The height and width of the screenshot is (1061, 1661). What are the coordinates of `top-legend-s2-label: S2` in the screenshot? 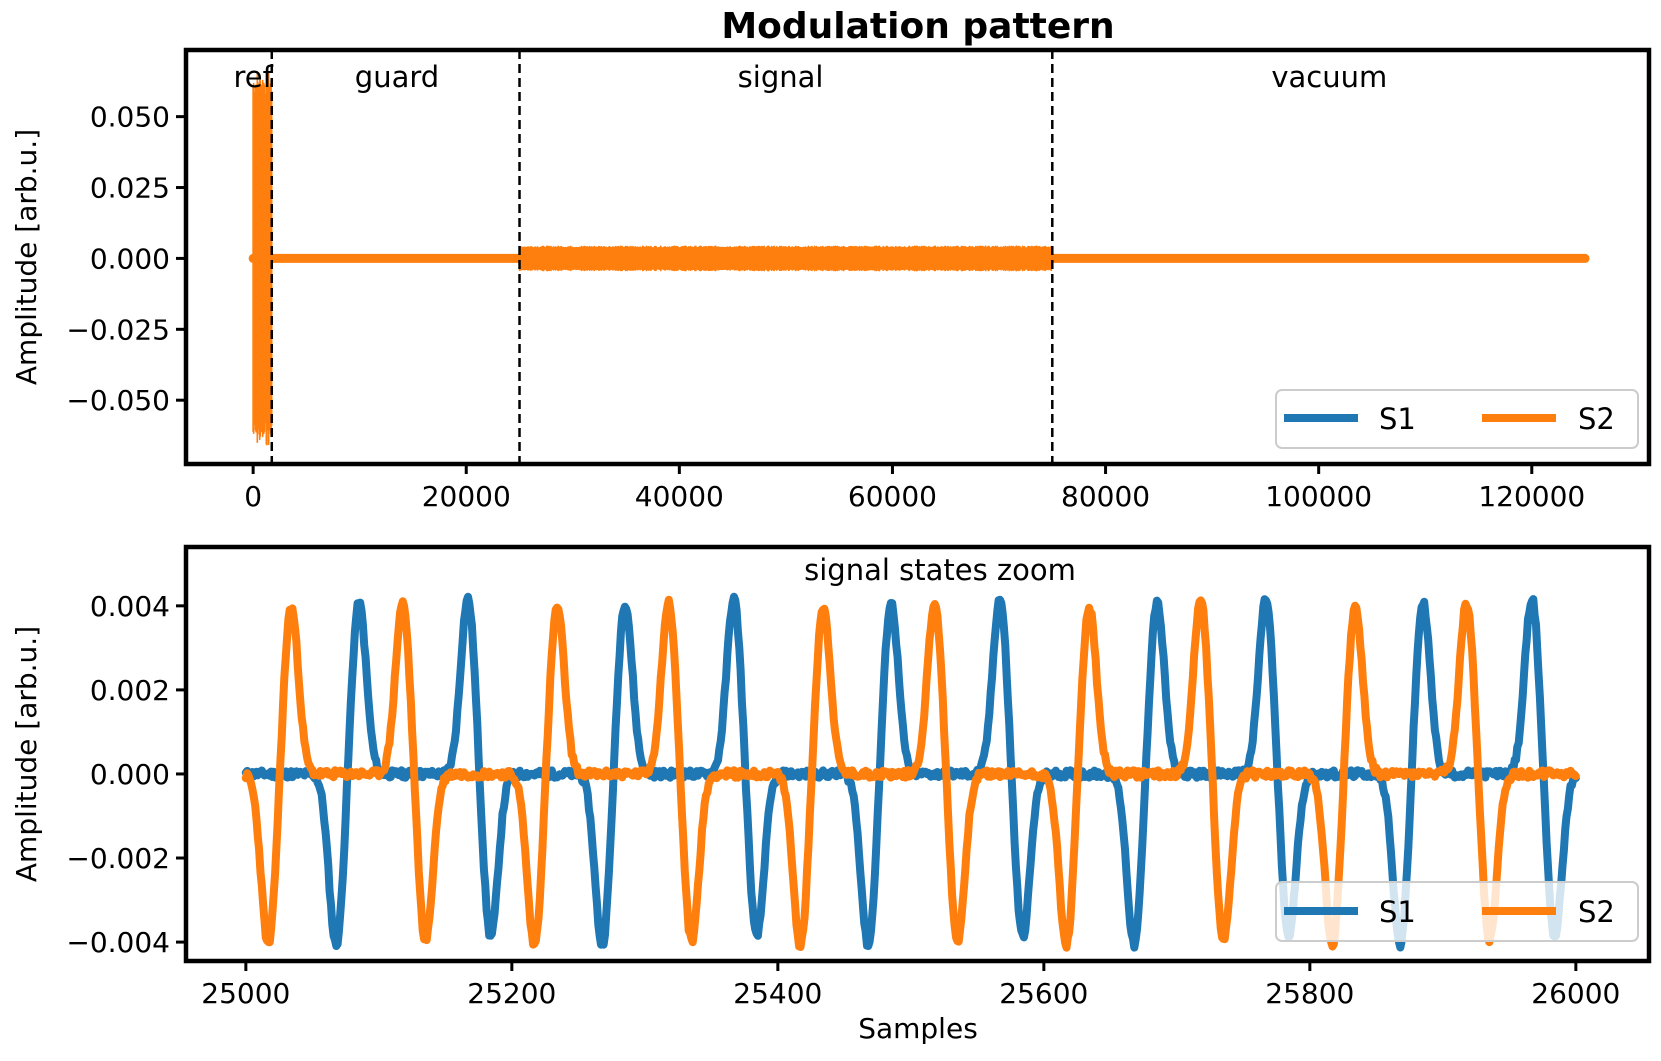 It's located at (1596, 419).